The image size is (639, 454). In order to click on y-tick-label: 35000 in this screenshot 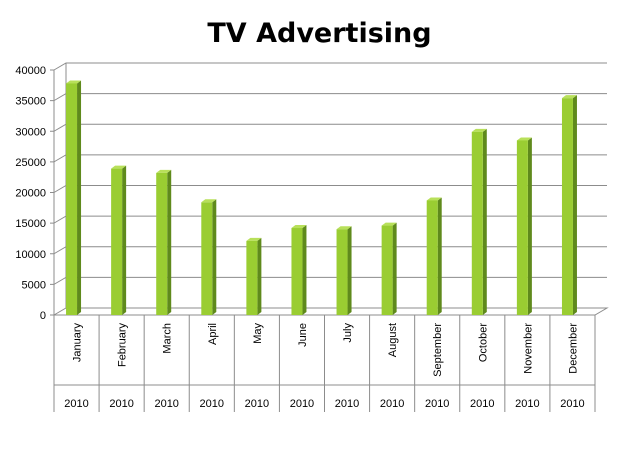, I will do `click(30, 102)`.